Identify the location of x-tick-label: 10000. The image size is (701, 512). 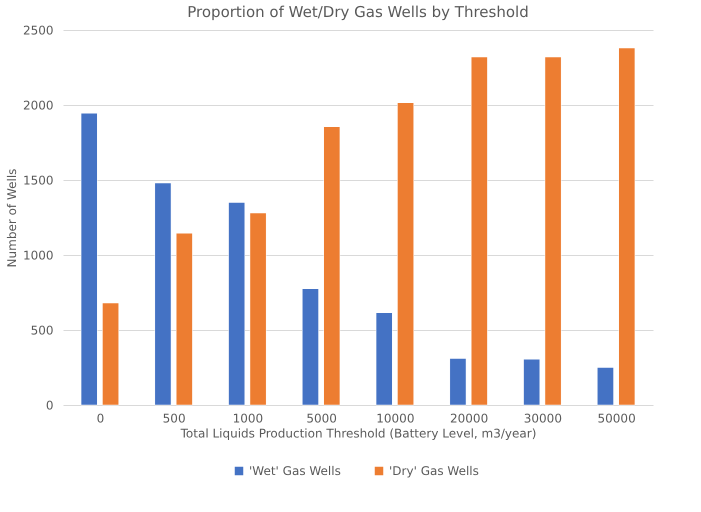
(395, 419).